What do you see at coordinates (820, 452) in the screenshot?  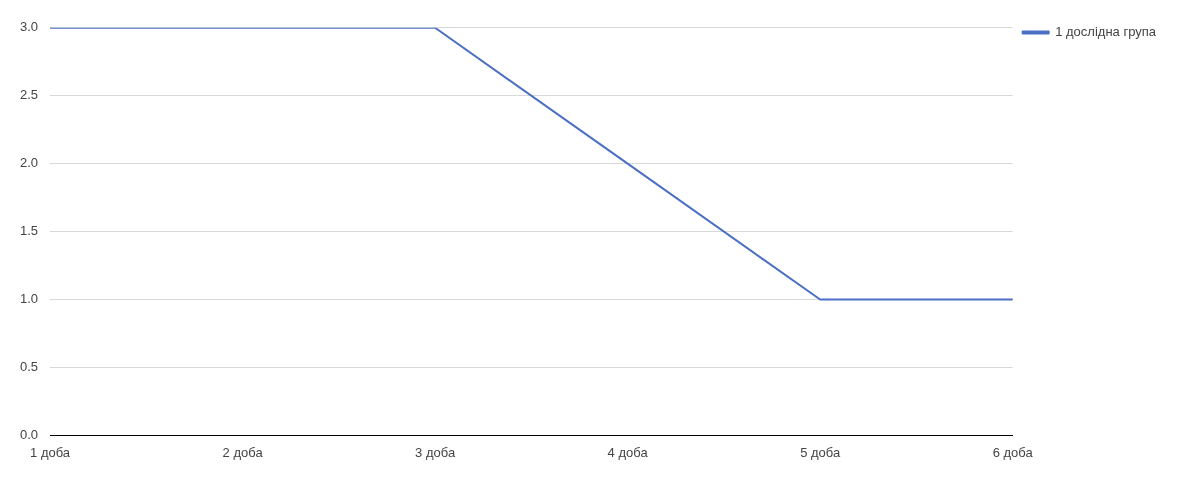 I see `x-tick-label: 5 доба` at bounding box center [820, 452].